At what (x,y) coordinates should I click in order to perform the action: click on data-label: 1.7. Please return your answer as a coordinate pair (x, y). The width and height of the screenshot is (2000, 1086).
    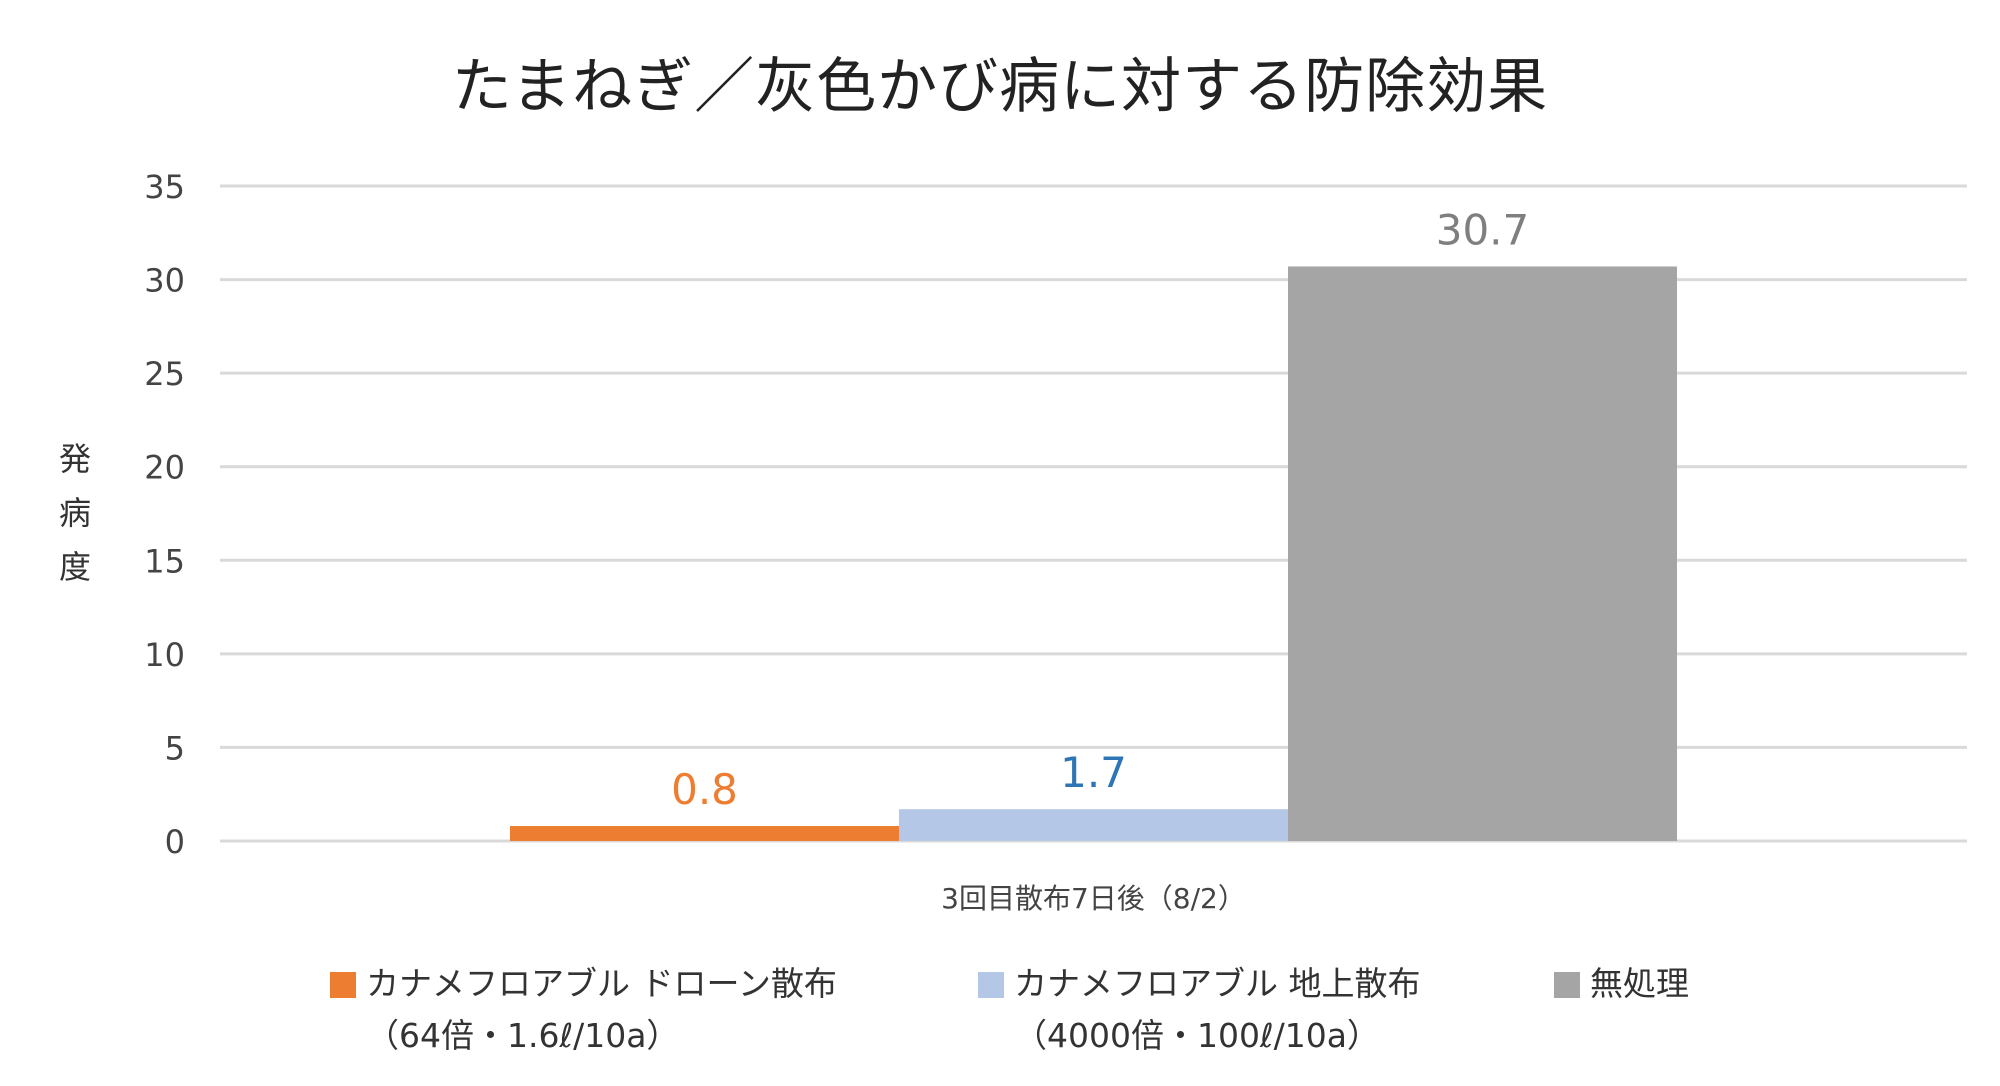
    Looking at the image, I should click on (1093, 772).